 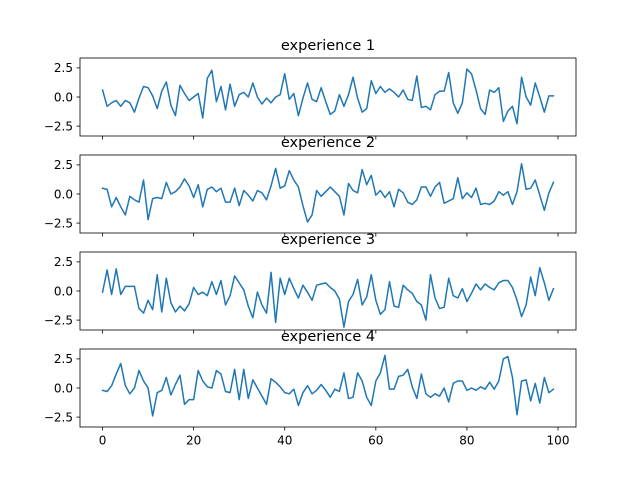 I want to click on subplot-title: experience 1, so click(x=328, y=46).